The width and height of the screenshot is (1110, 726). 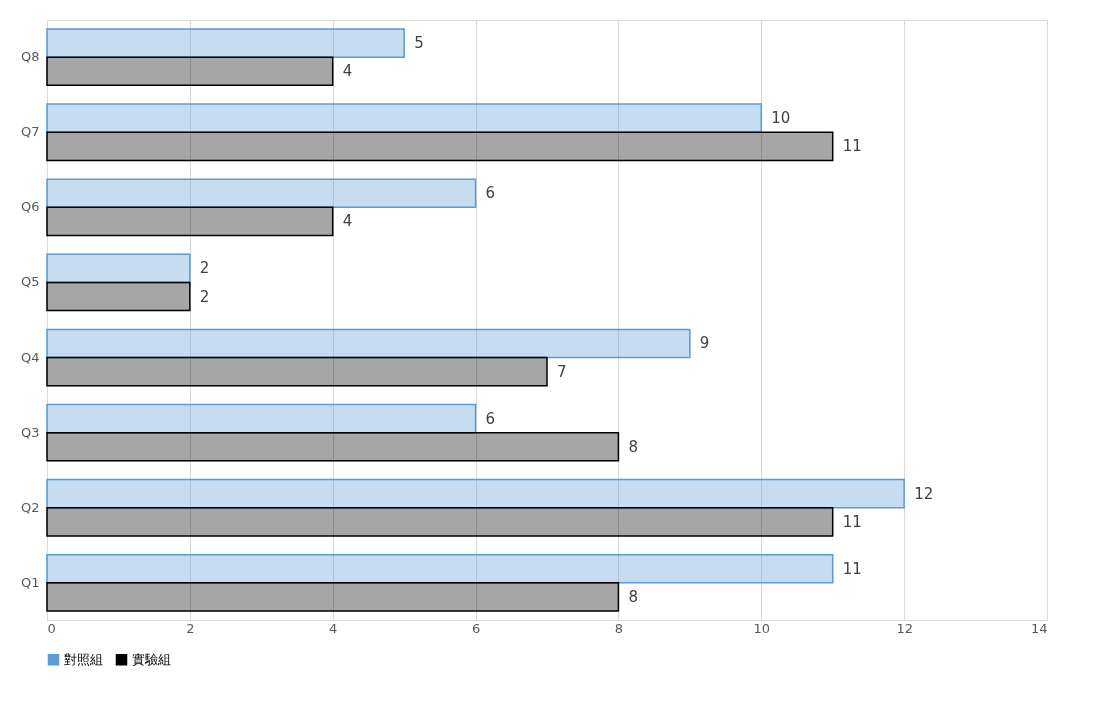 I want to click on legend-label: 實驗組, so click(x=151, y=659).